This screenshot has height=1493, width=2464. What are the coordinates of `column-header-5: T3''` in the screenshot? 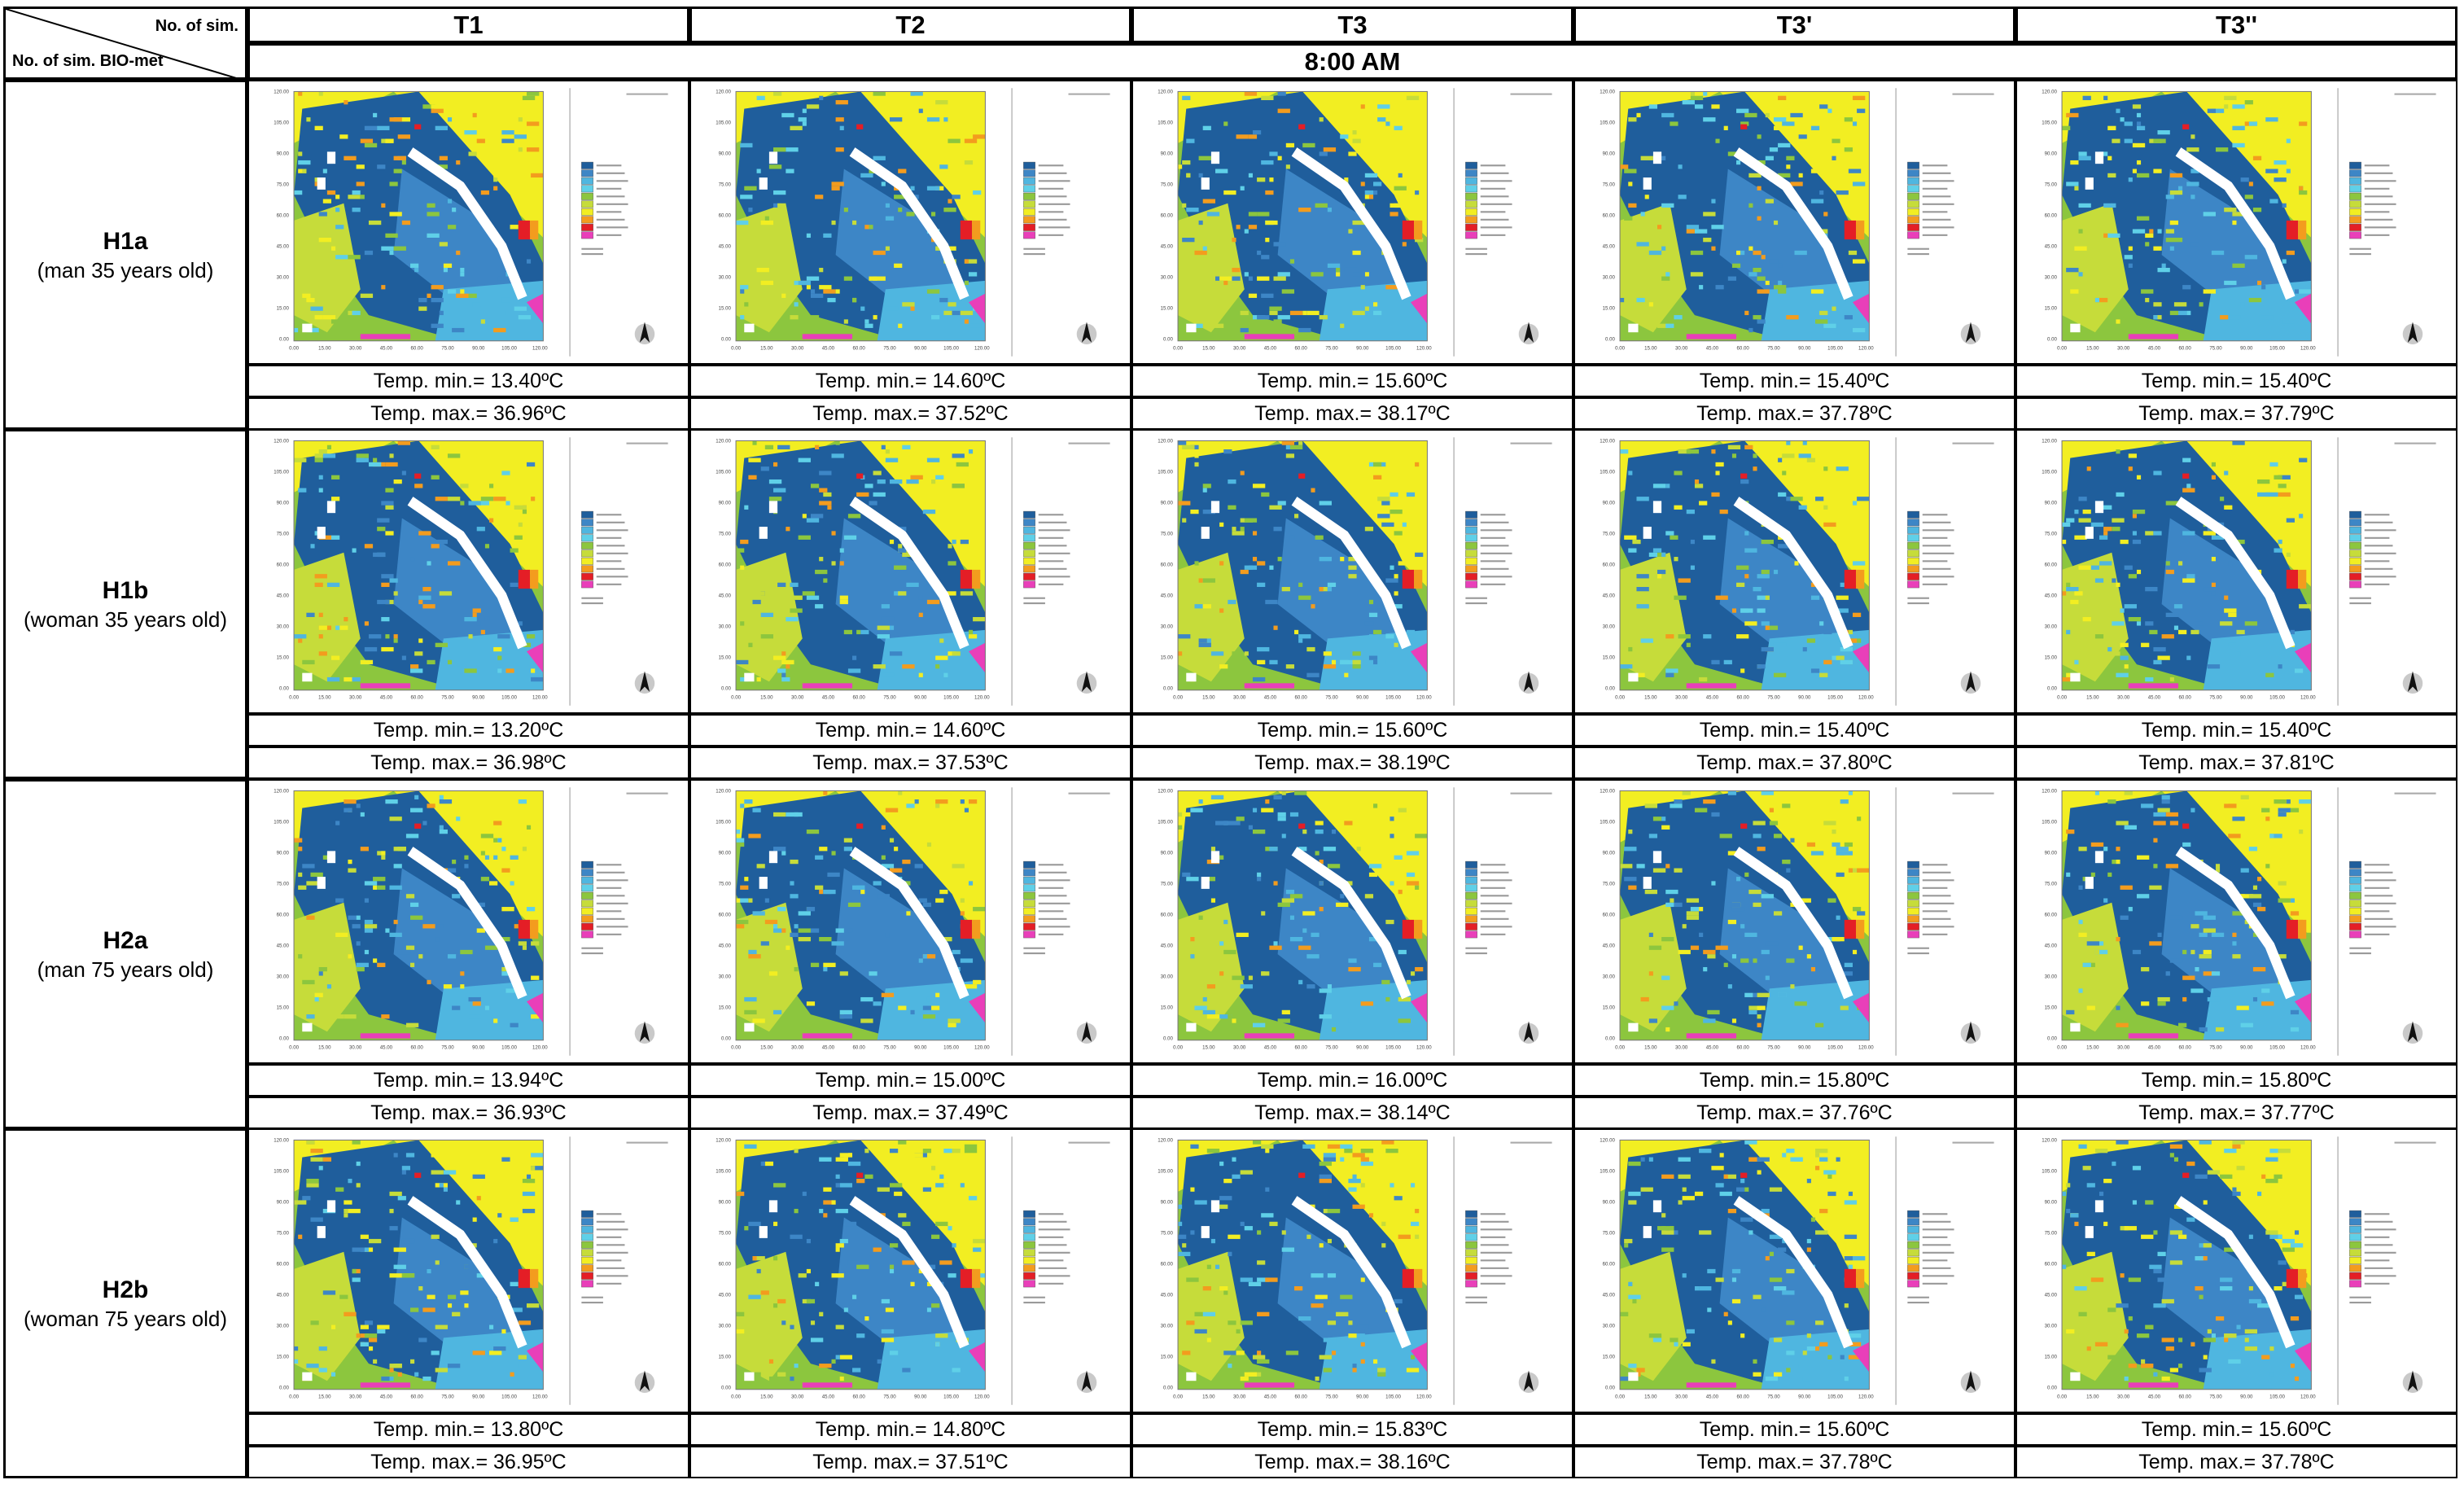 It's located at (2236, 25).